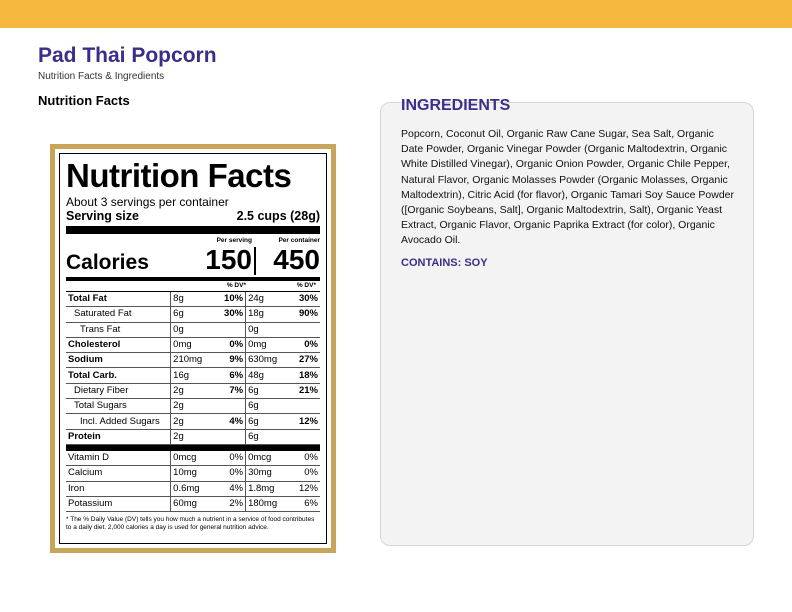 The image size is (792, 612). What do you see at coordinates (266, 473) in the screenshot?
I see `amount-per-container: 30mg` at bounding box center [266, 473].